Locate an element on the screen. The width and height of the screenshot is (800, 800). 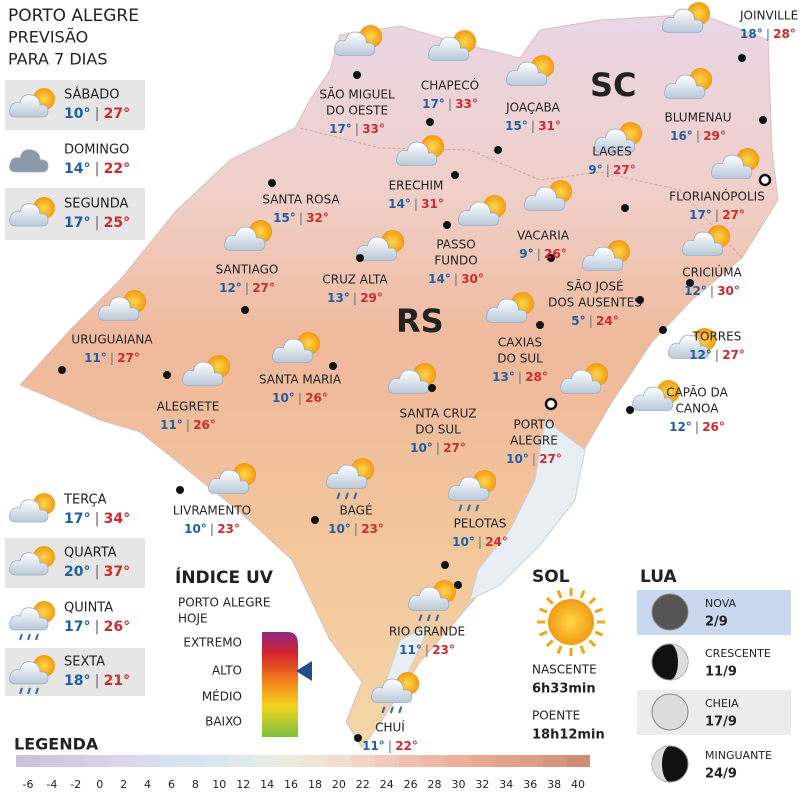
temp: 14° is located at coordinates (77, 169).